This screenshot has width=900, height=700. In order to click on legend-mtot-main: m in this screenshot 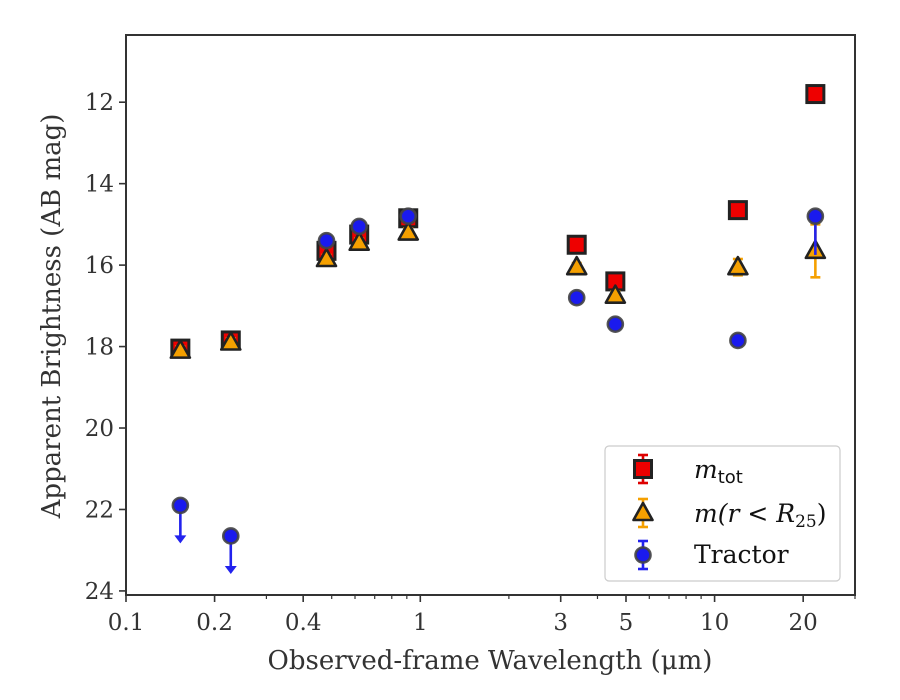, I will do `click(706, 469)`.